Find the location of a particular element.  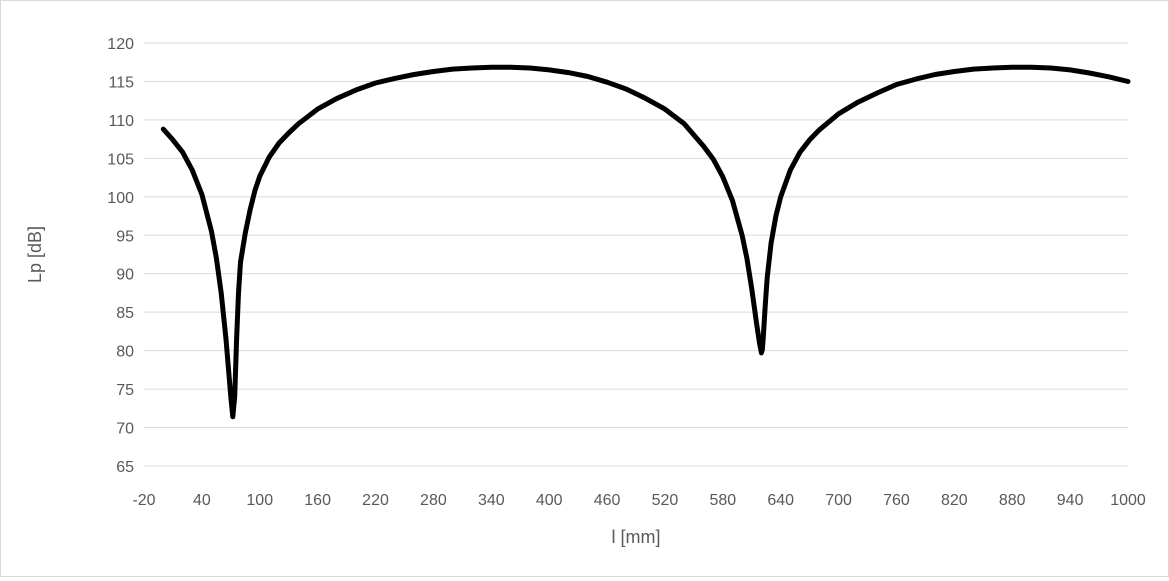

x-tick-label: 280 is located at coordinates (433, 500).